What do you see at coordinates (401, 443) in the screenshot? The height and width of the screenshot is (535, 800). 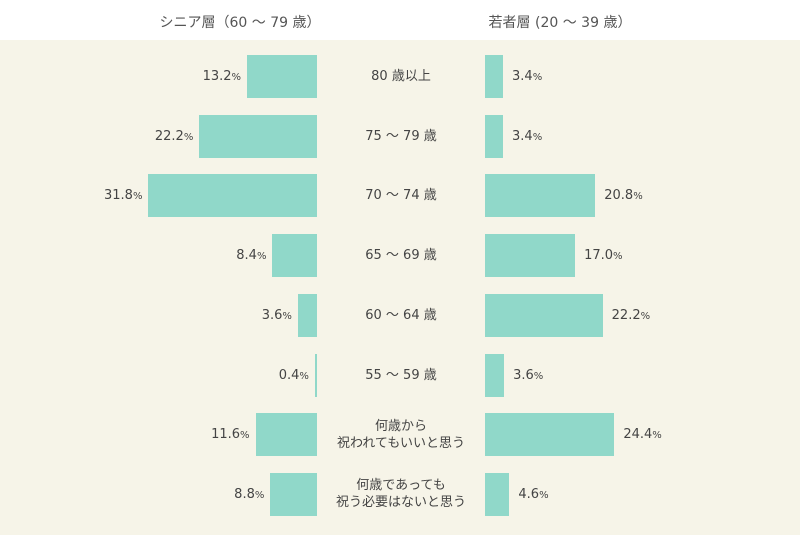 I see `category-label-line: 祝われてもいいと思う` at bounding box center [401, 443].